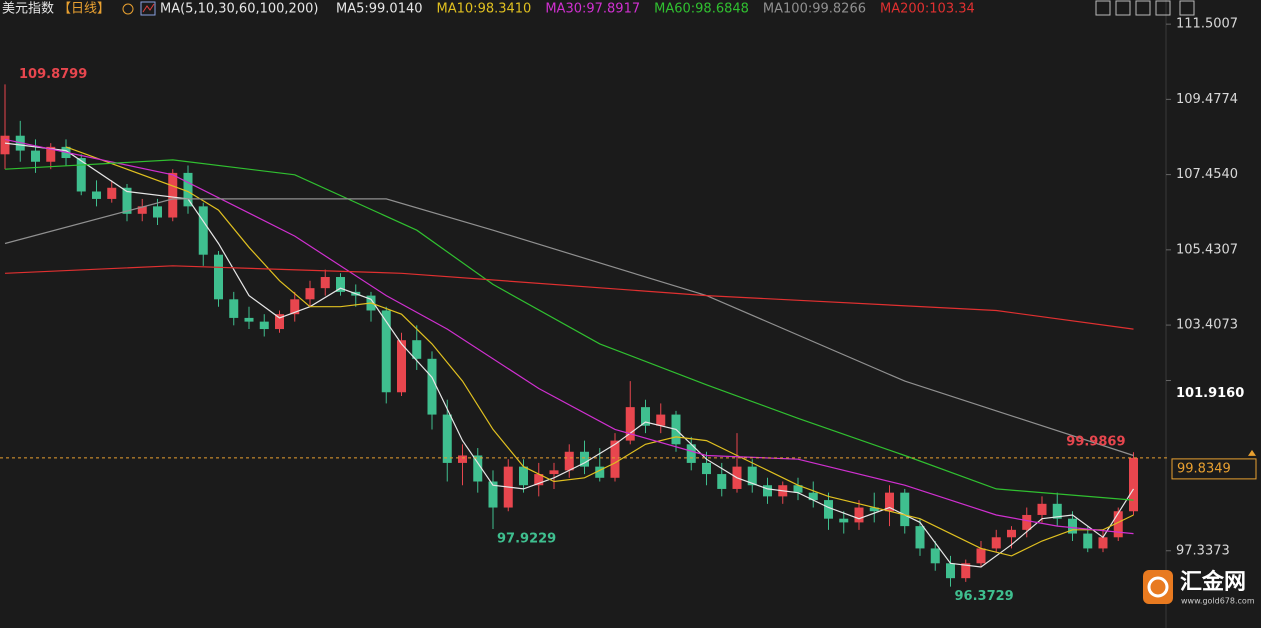 The image size is (1261, 628). I want to click on y-tick-label: 109.4774, so click(1207, 99).